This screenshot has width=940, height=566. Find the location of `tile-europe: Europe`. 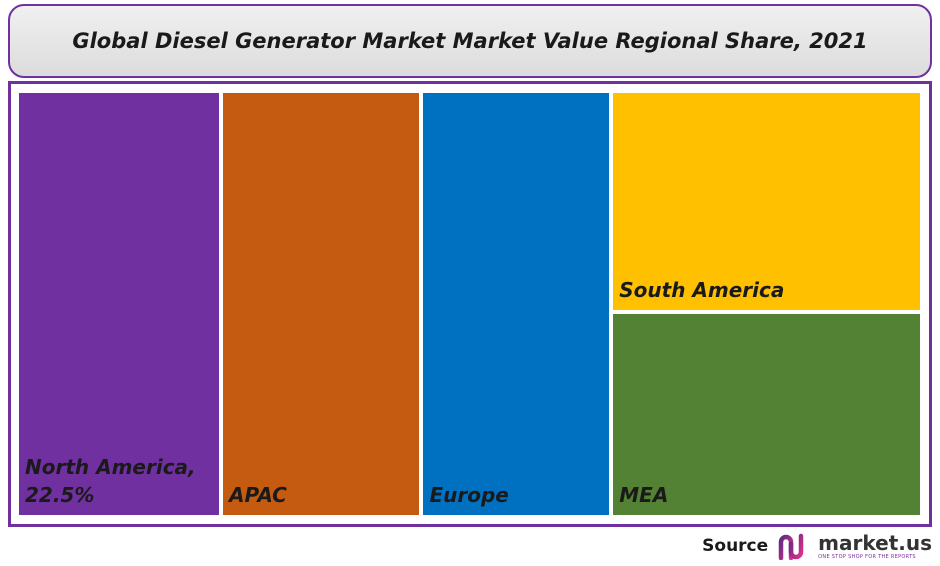

tile-europe: Europe is located at coordinates (516, 304).